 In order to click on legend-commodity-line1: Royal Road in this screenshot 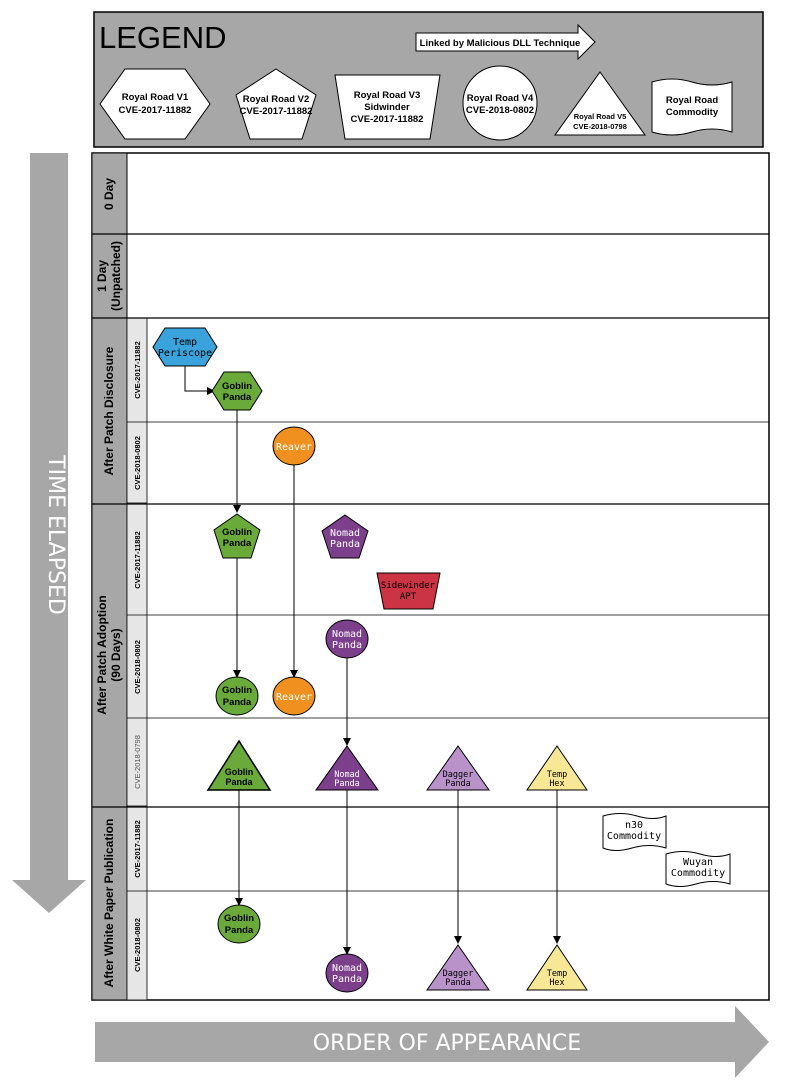, I will do `click(692, 100)`.